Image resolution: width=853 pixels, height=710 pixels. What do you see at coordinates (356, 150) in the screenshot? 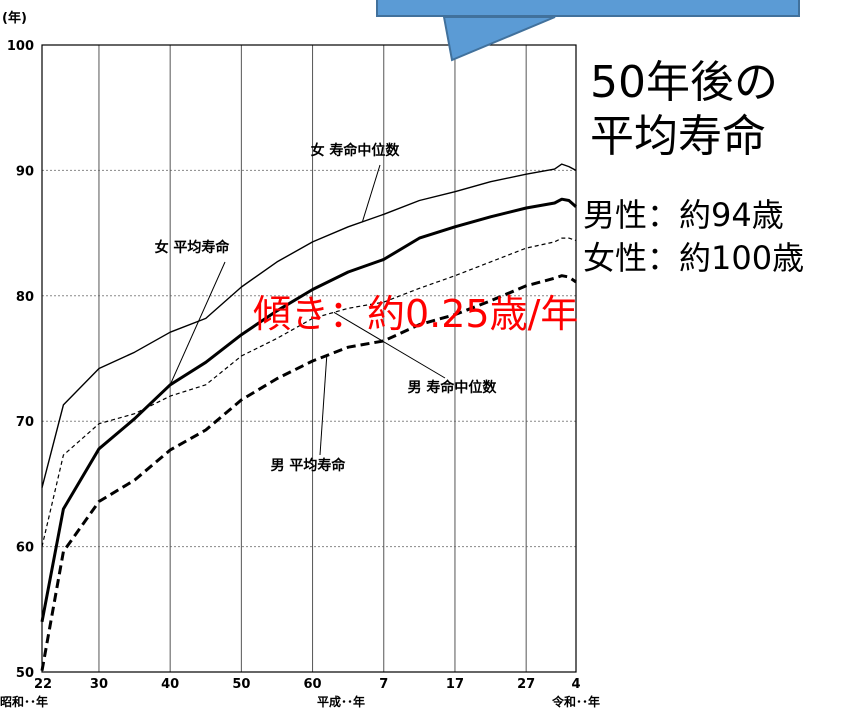
I see `series-label: 女 寿命中位数` at bounding box center [356, 150].